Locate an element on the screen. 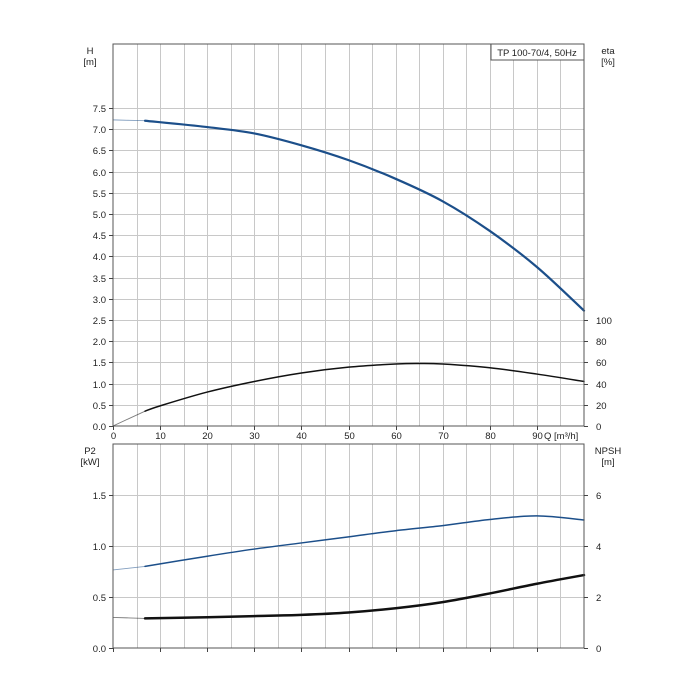 Image resolution: width=700 pixels, height=700 pixels. left-tick-label: 6.0 is located at coordinates (99, 173).